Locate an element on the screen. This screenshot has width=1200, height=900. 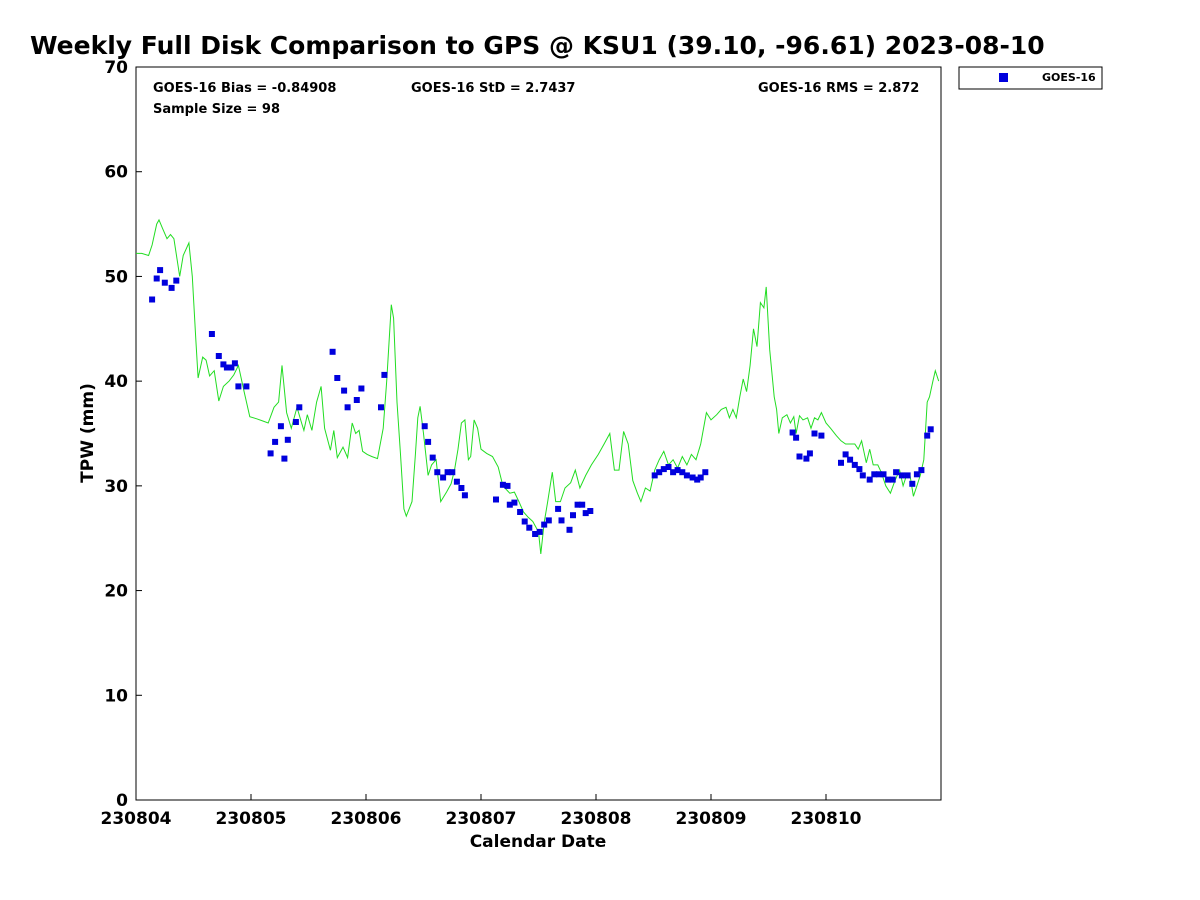
y-tick-label: 70 is located at coordinates (116, 68).